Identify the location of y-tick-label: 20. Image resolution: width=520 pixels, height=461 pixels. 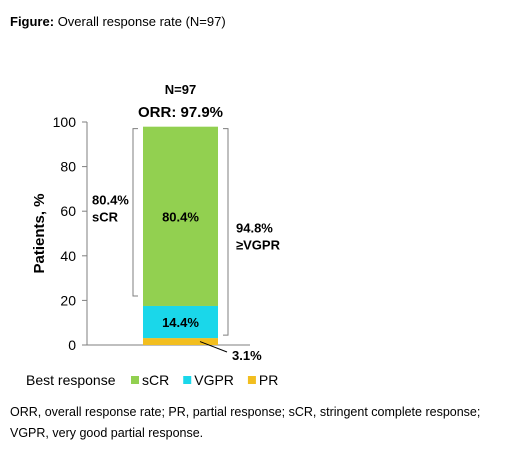
(68, 300).